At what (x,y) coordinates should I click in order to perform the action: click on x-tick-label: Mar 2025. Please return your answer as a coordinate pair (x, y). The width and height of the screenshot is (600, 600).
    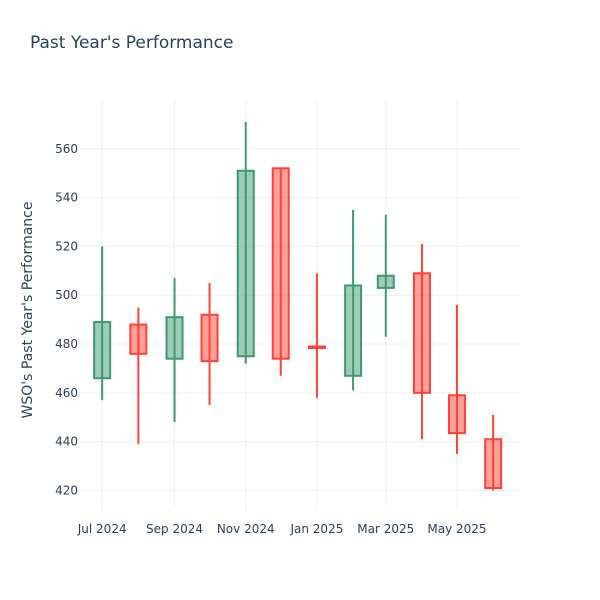
    Looking at the image, I should click on (385, 529).